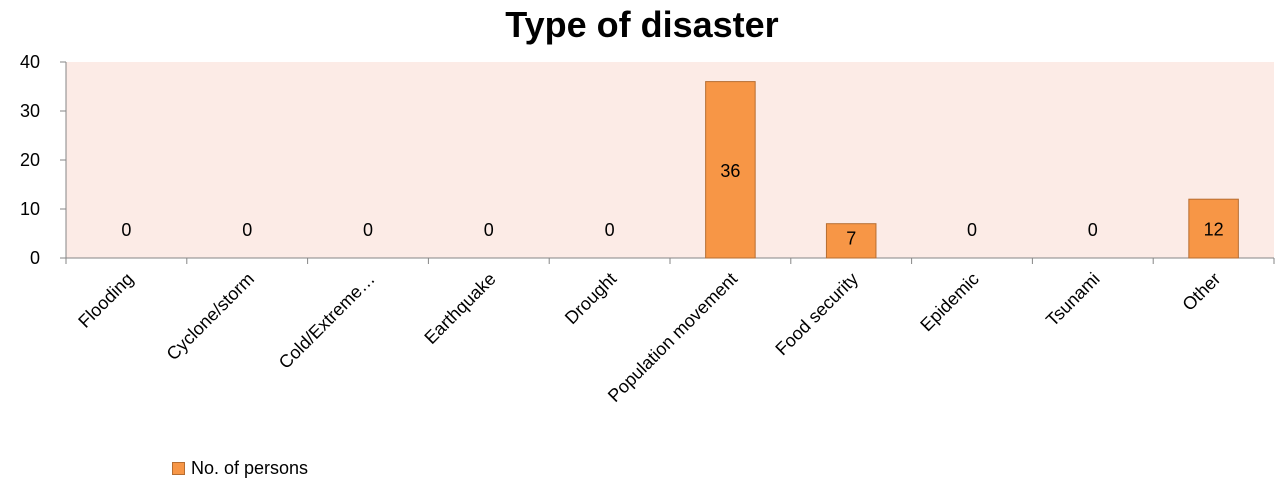  I want to click on data-label: 12, so click(1214, 230).